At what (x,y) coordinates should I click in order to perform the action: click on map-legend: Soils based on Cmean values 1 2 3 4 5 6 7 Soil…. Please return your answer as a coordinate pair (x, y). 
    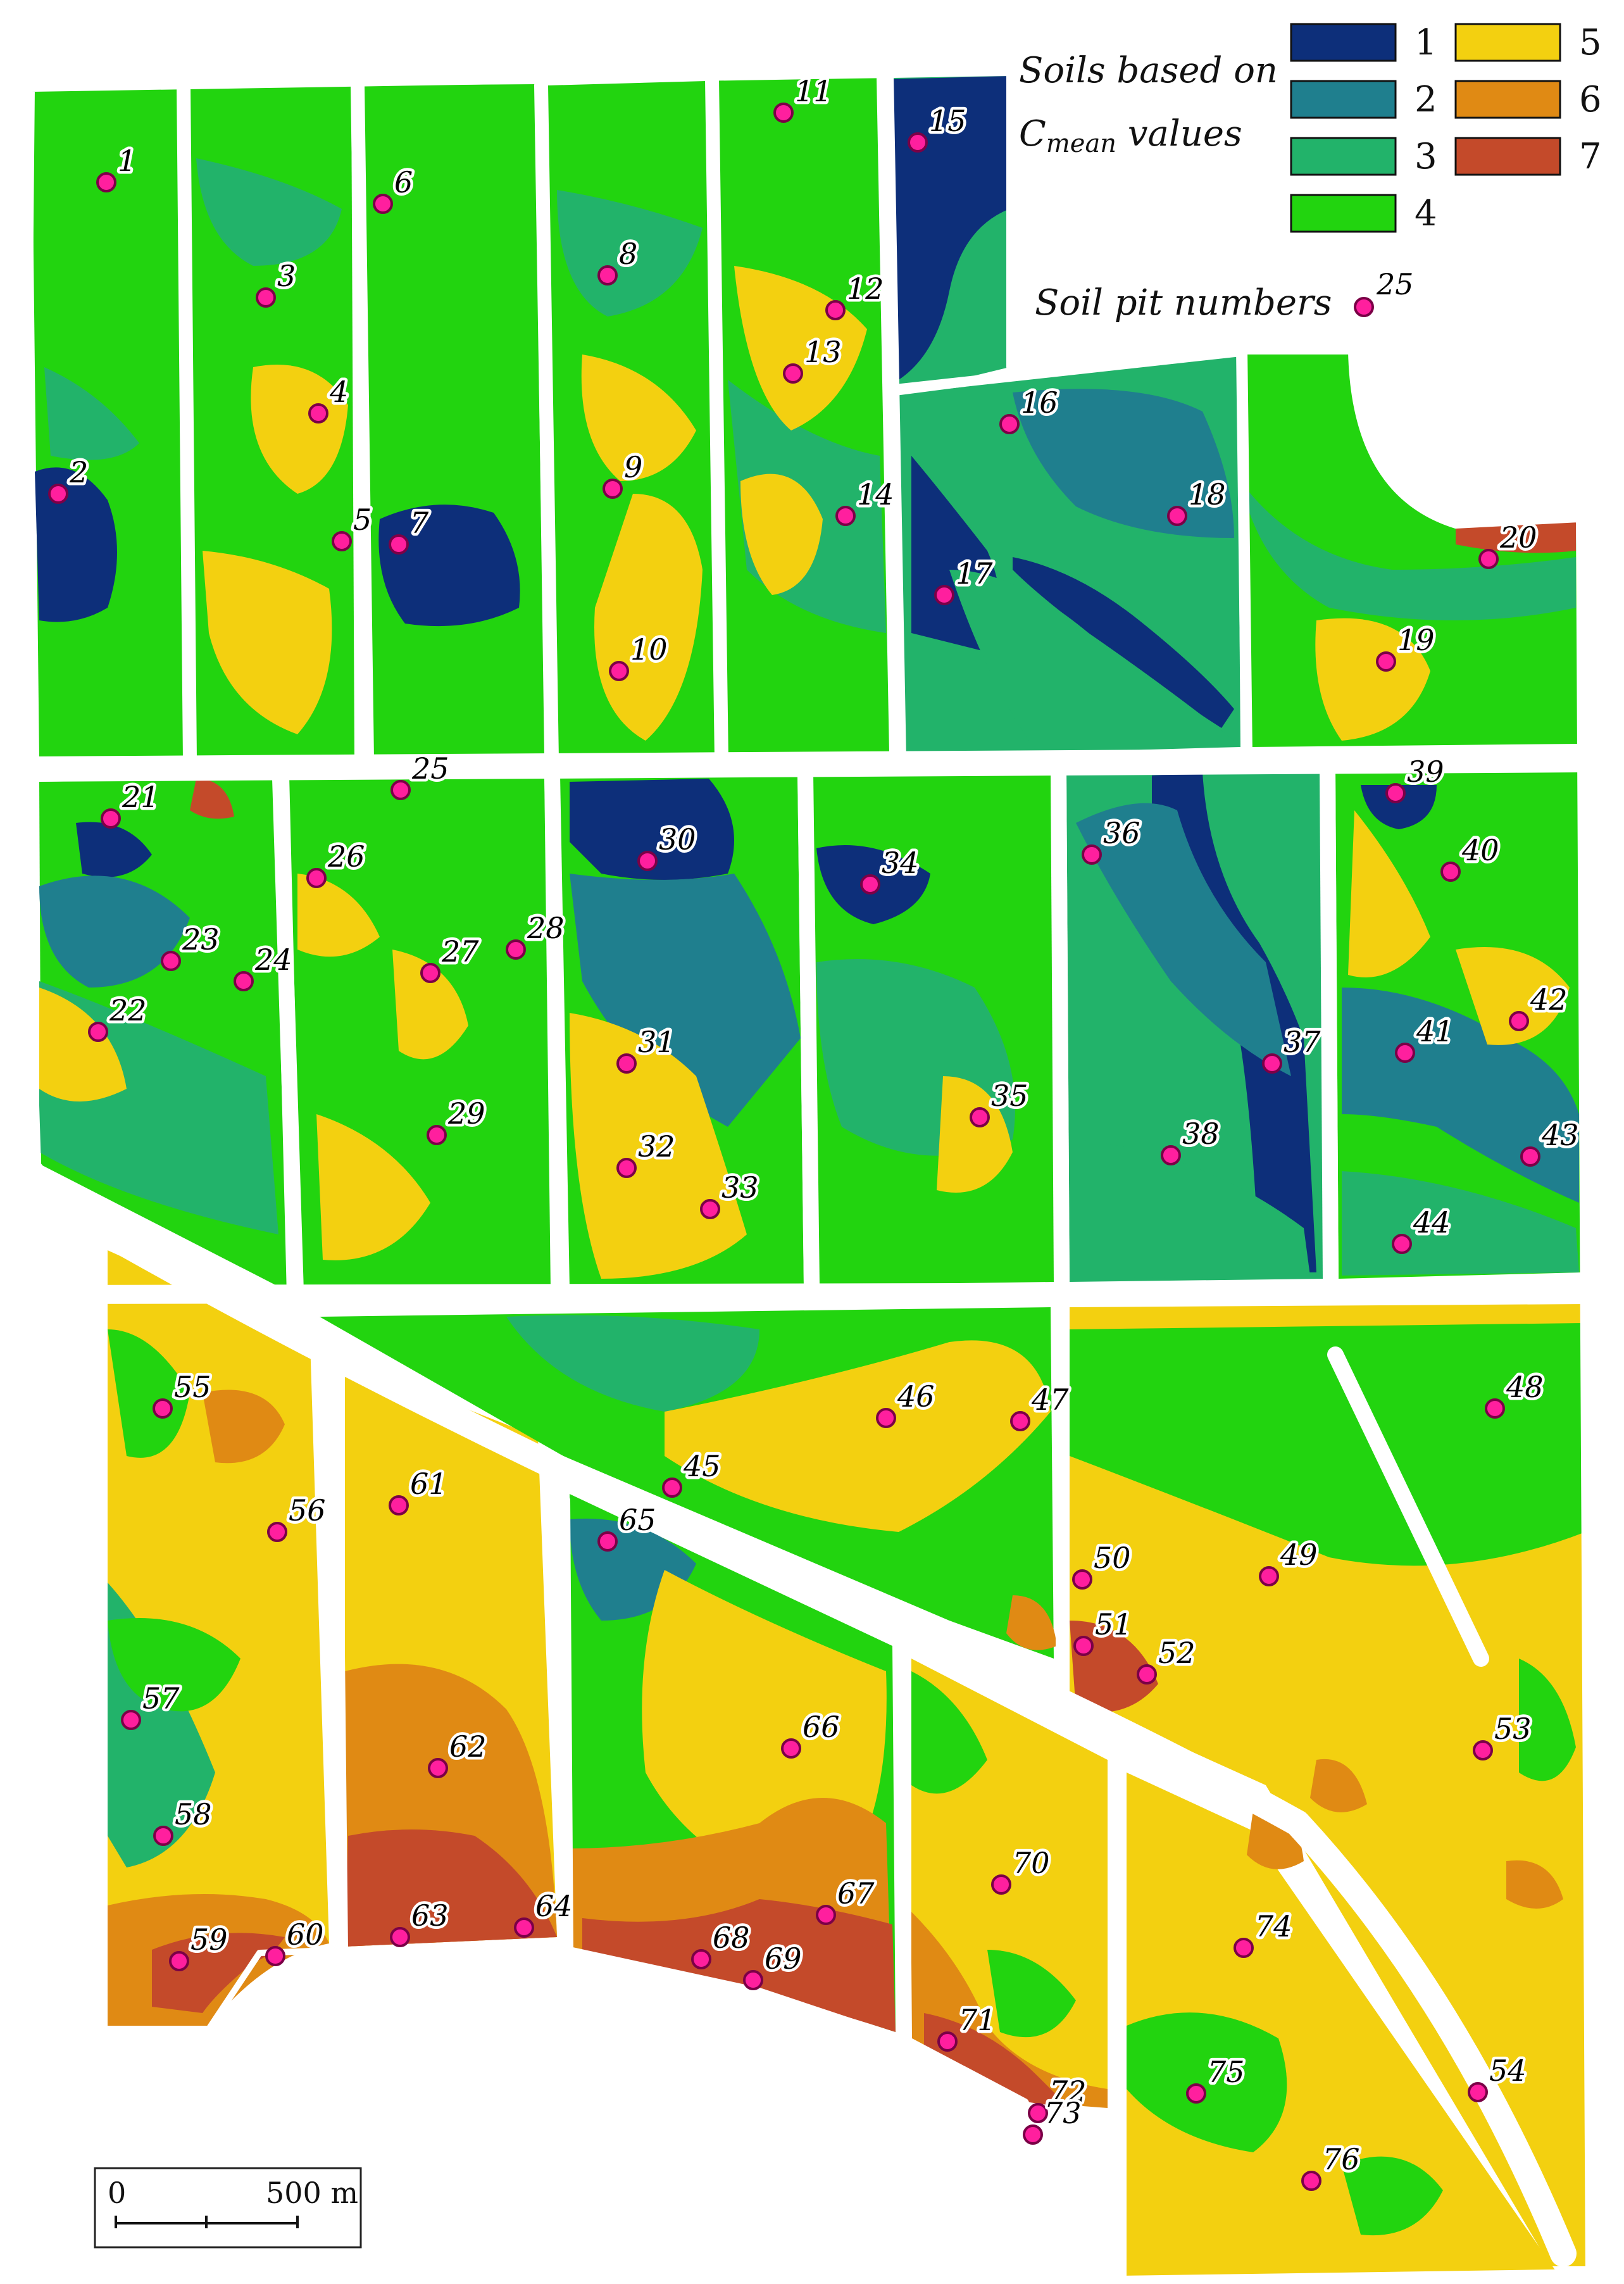
    Looking at the image, I should click on (1316, 171).